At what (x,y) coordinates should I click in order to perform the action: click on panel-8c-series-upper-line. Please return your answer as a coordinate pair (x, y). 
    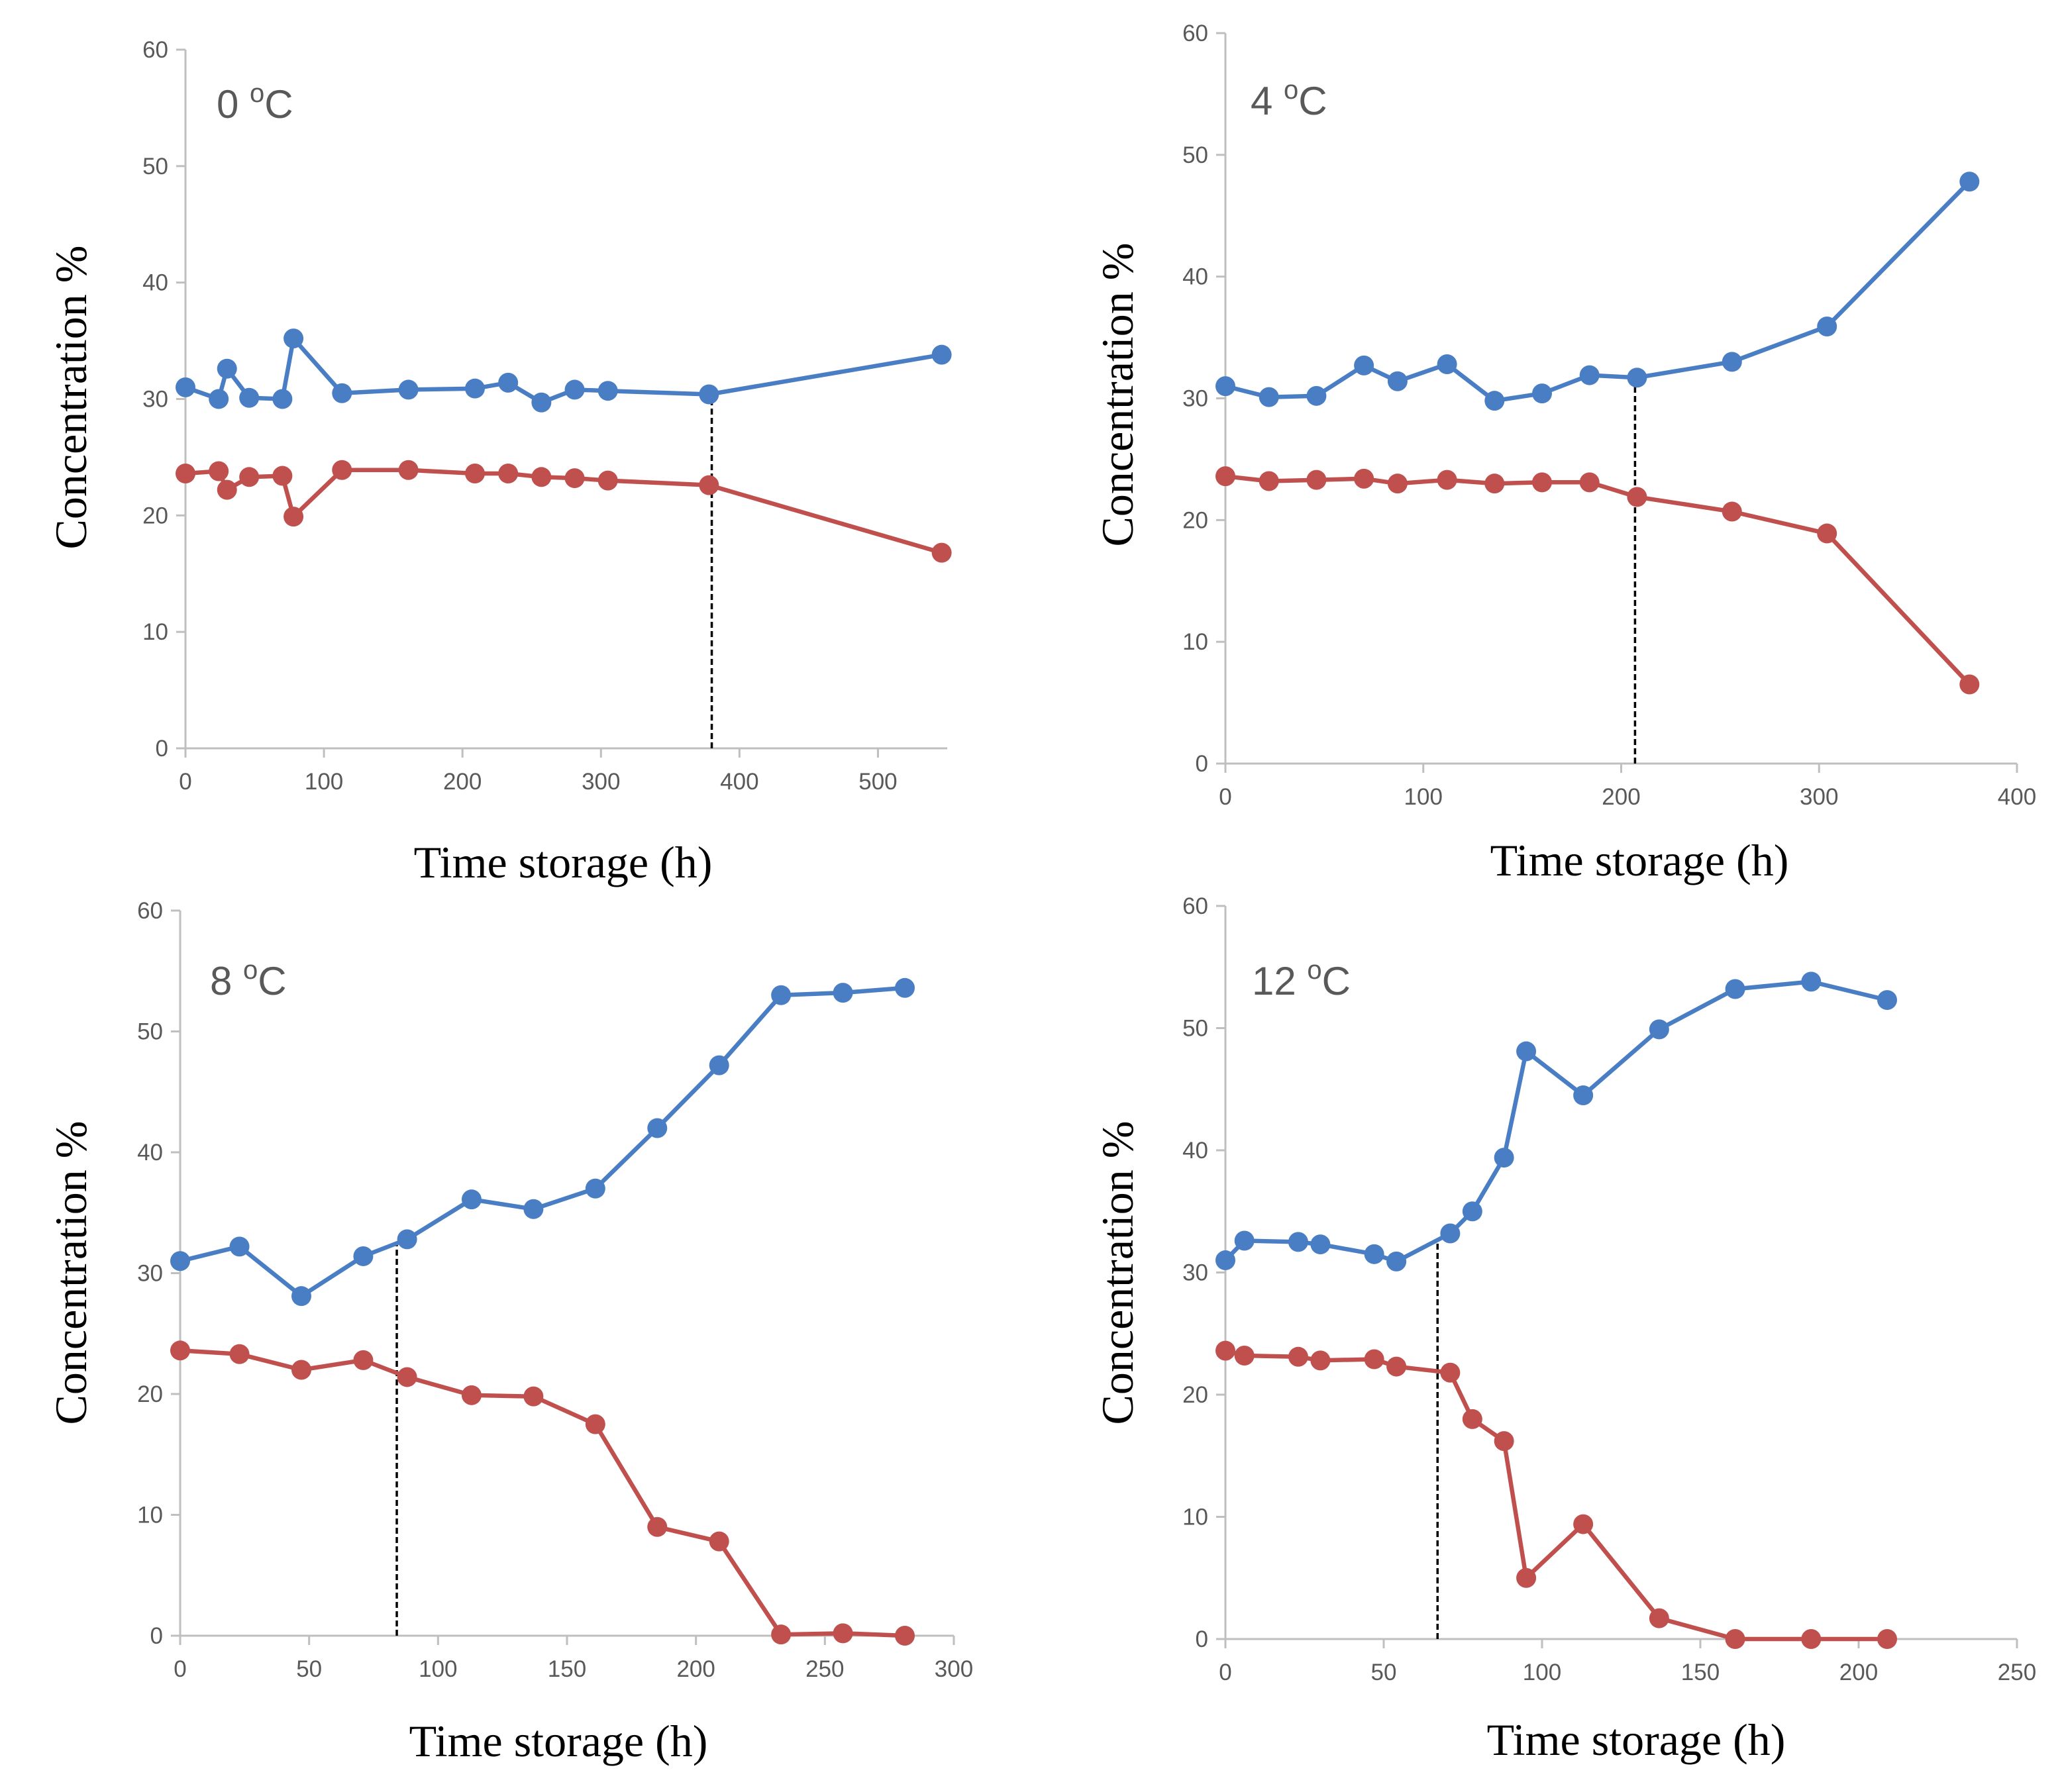
    Looking at the image, I should click on (542, 1142).